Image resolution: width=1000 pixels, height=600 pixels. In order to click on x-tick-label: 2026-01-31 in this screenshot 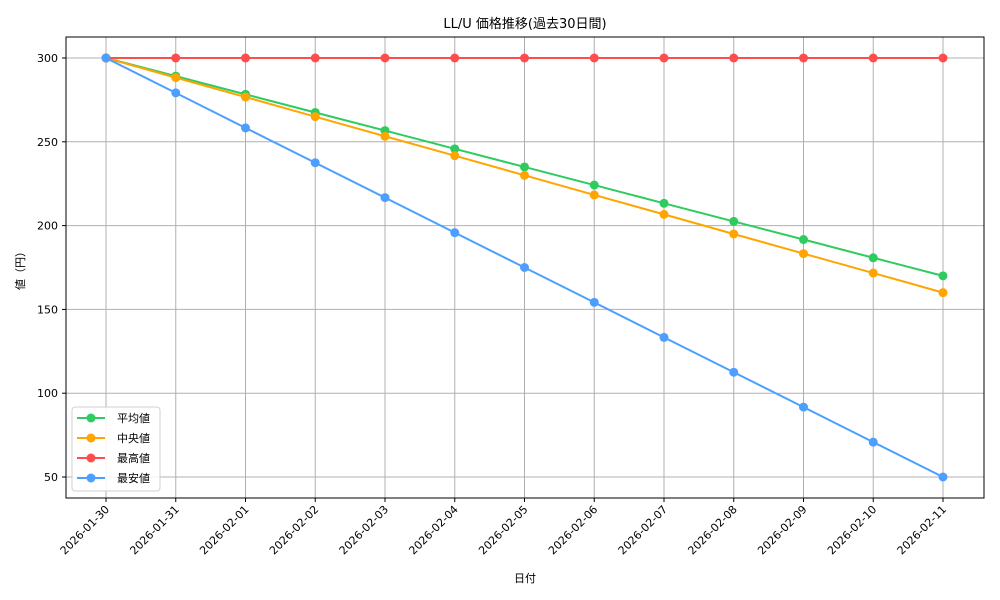, I will do `click(154, 530)`.